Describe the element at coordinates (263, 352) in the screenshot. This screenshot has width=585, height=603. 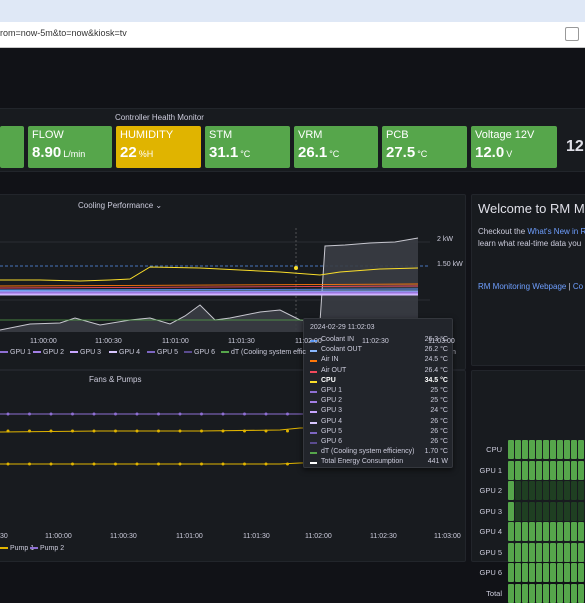
I see `cooling-legend-item: dT (Cooling system effic` at that location.